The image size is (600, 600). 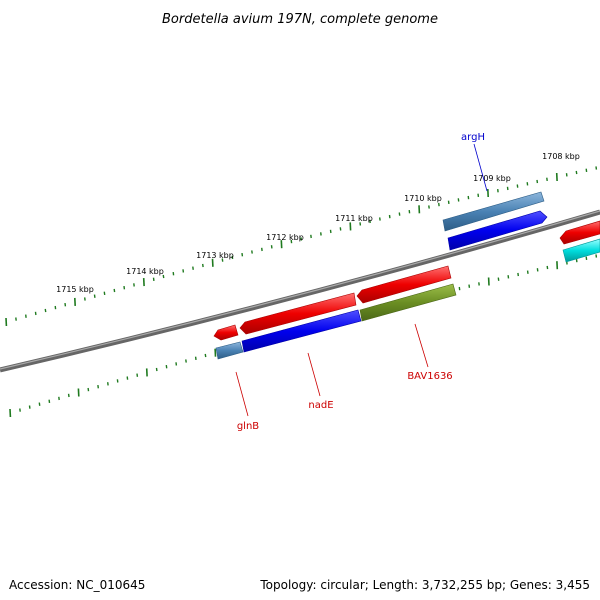 What do you see at coordinates (497, 230) in the screenshot?
I see `feature-argh-blue` at bounding box center [497, 230].